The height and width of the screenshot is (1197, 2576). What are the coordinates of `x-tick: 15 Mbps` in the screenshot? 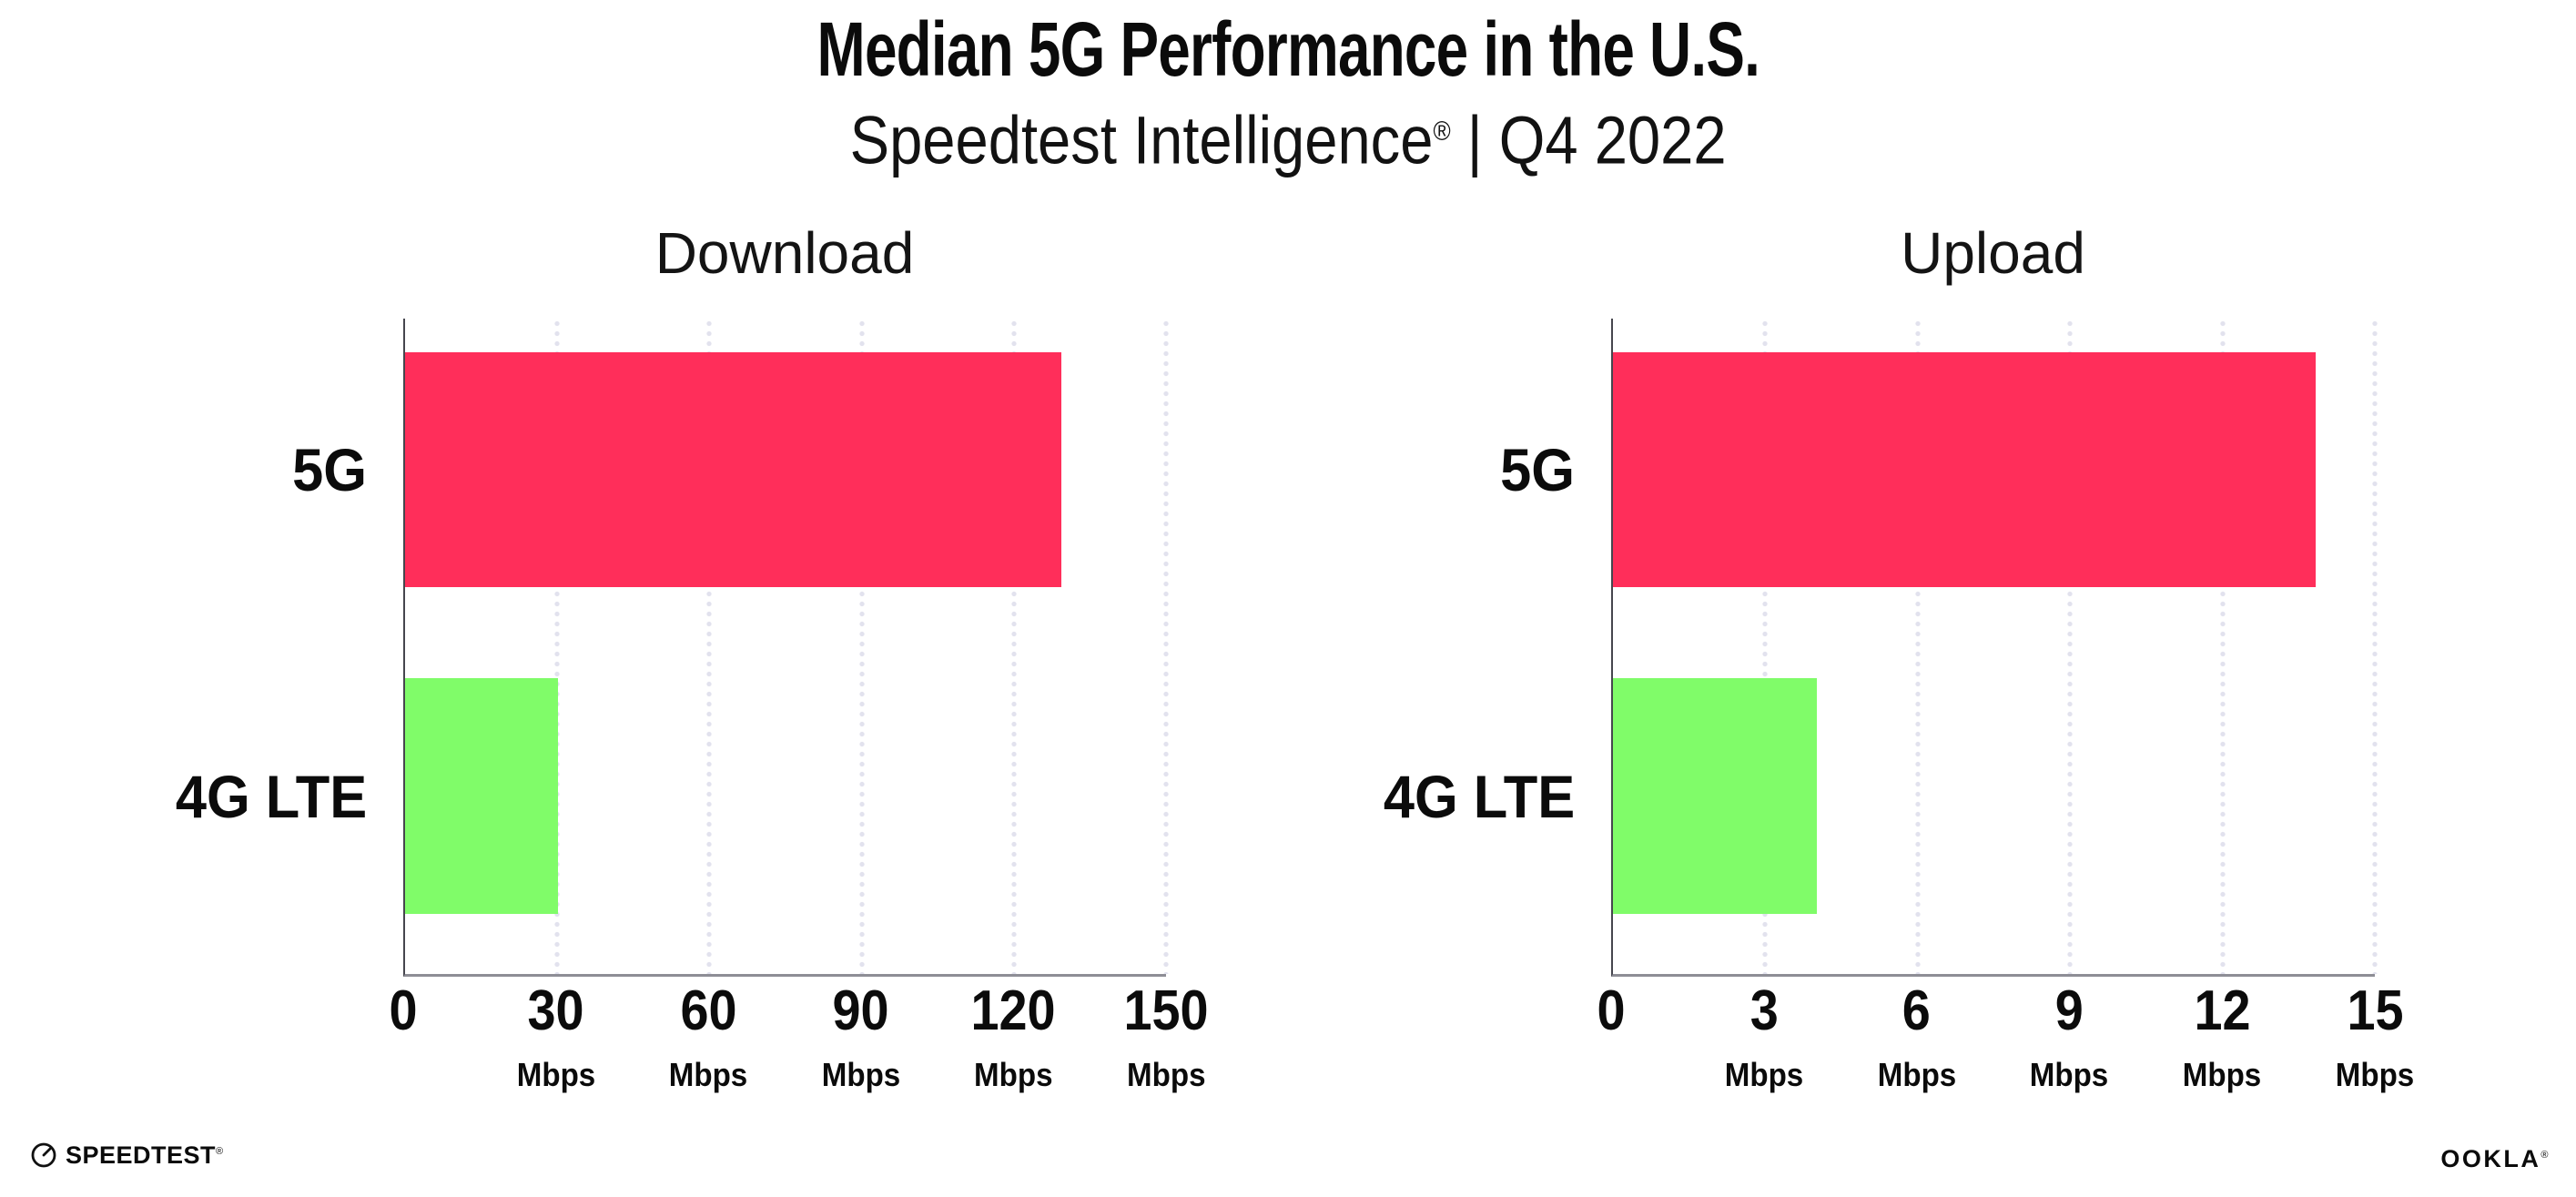 It's located at (2375, 1036).